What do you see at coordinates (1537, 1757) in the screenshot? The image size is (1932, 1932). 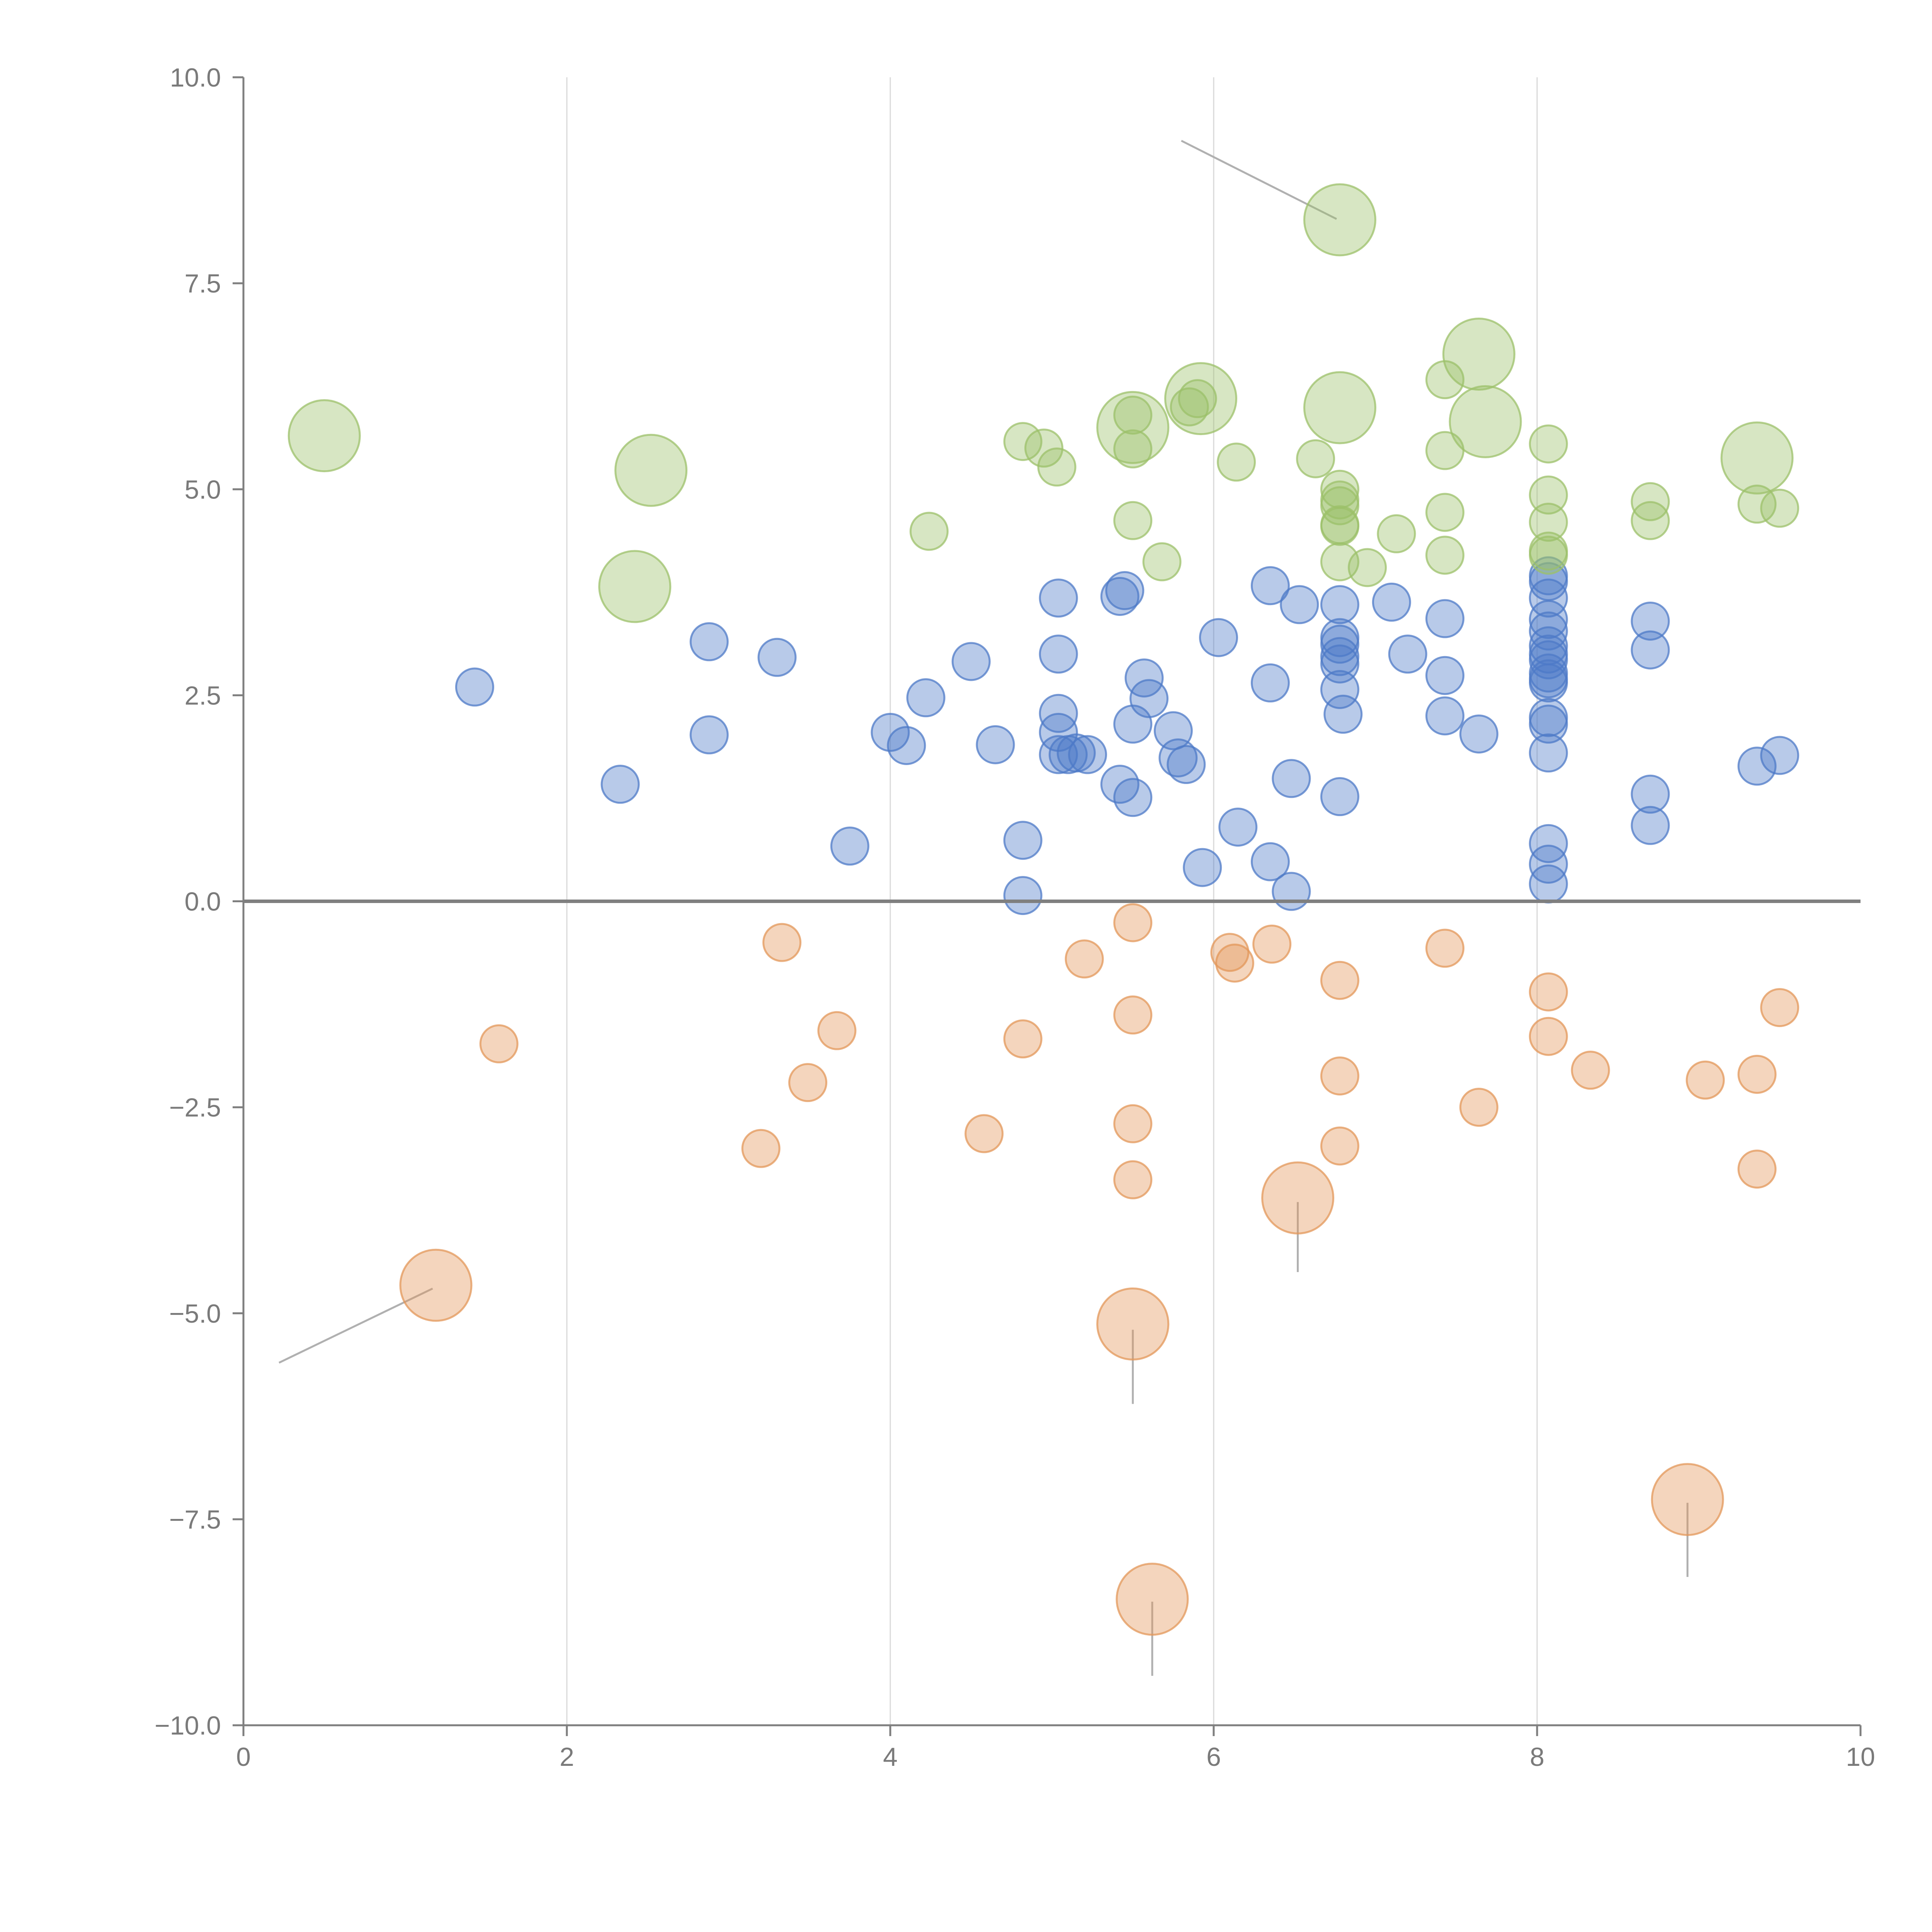 I see `x-tick-label-4: 8` at bounding box center [1537, 1757].